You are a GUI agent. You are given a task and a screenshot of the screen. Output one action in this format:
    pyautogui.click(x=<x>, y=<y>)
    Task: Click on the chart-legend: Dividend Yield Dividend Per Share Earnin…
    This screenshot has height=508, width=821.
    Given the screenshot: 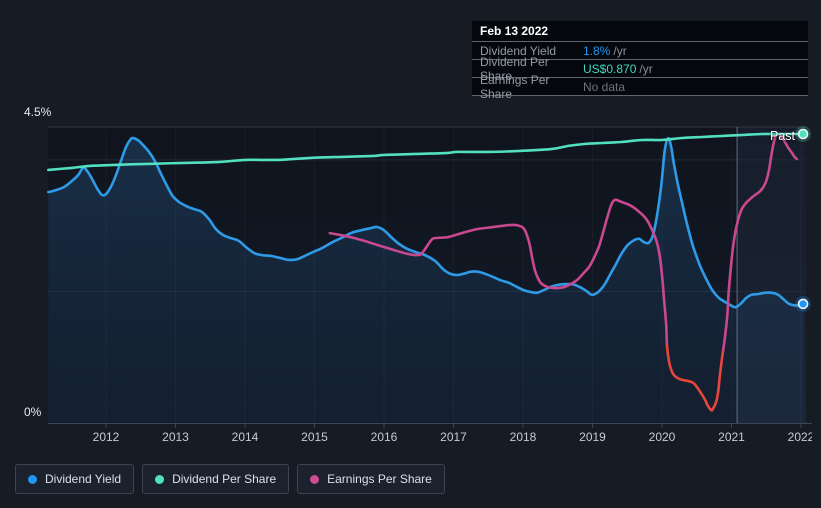 What is the action you would take?
    pyautogui.click(x=230, y=479)
    